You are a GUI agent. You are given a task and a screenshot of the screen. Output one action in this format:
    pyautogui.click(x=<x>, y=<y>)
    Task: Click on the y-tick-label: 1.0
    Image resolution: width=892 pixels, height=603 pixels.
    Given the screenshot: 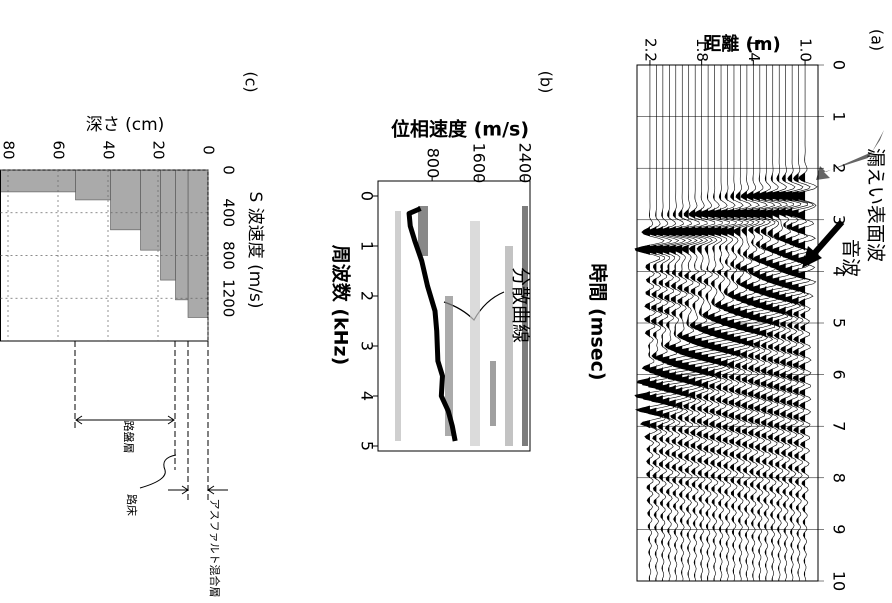 What is the action you would take?
    pyautogui.click(x=806, y=50)
    